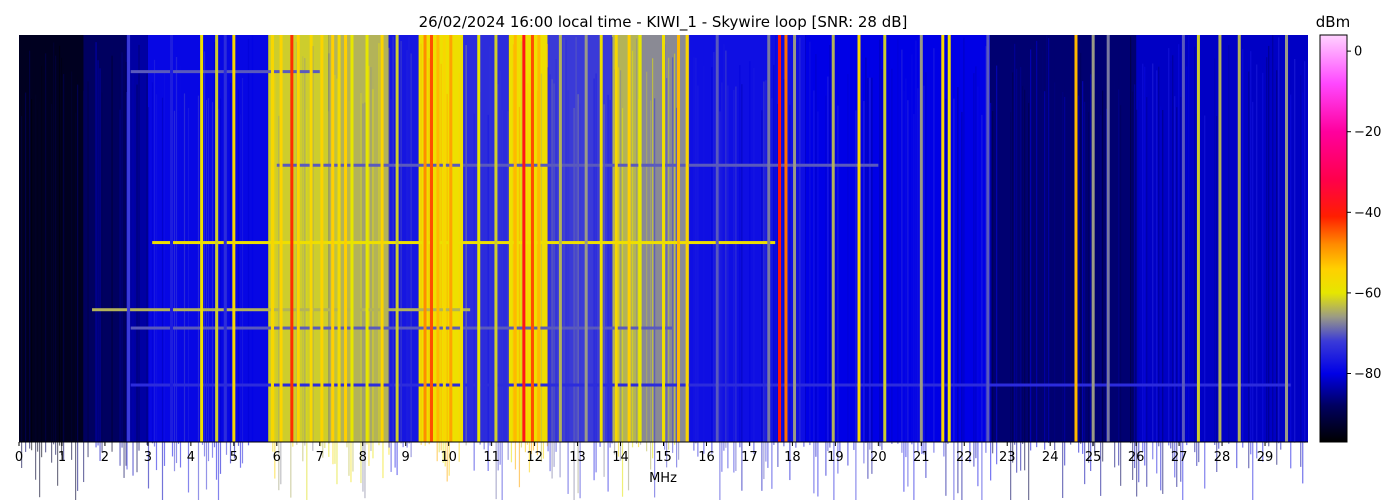 Image resolution: width=1400 pixels, height=500 pixels. I want to click on signal-carrier-11.55mhz, so click(515, 238).